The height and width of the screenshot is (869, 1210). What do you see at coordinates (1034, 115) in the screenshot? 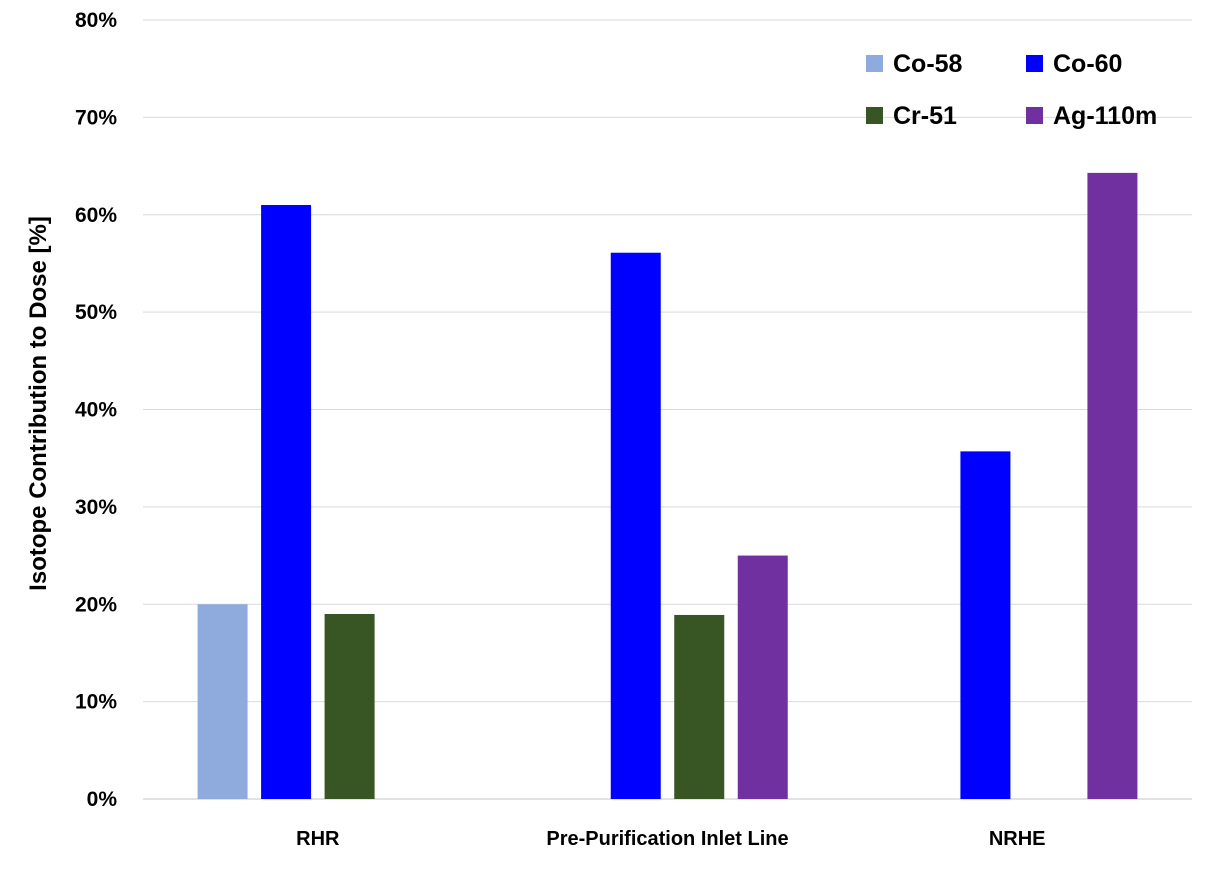
I see `legend-swatch-ag-110m` at bounding box center [1034, 115].